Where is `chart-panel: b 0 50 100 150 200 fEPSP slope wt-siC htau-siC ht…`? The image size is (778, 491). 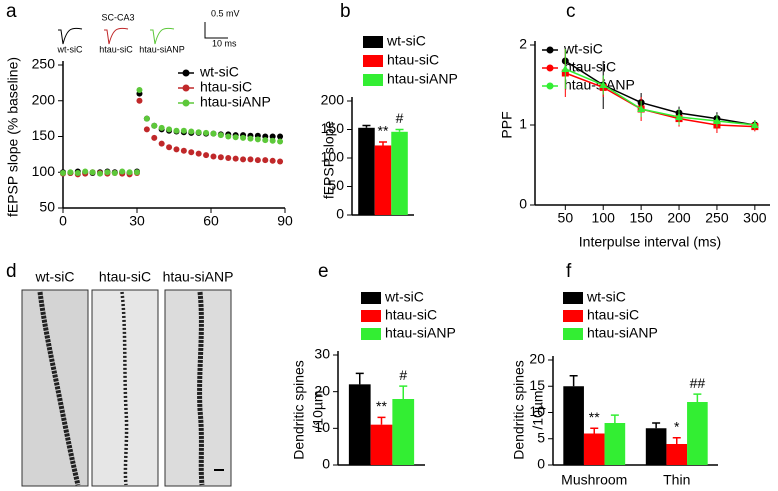
chart-panel: b 0 50 100 150 200 fEPSP slope wt-siC htau-siC ht… is located at coordinates (389, 111).